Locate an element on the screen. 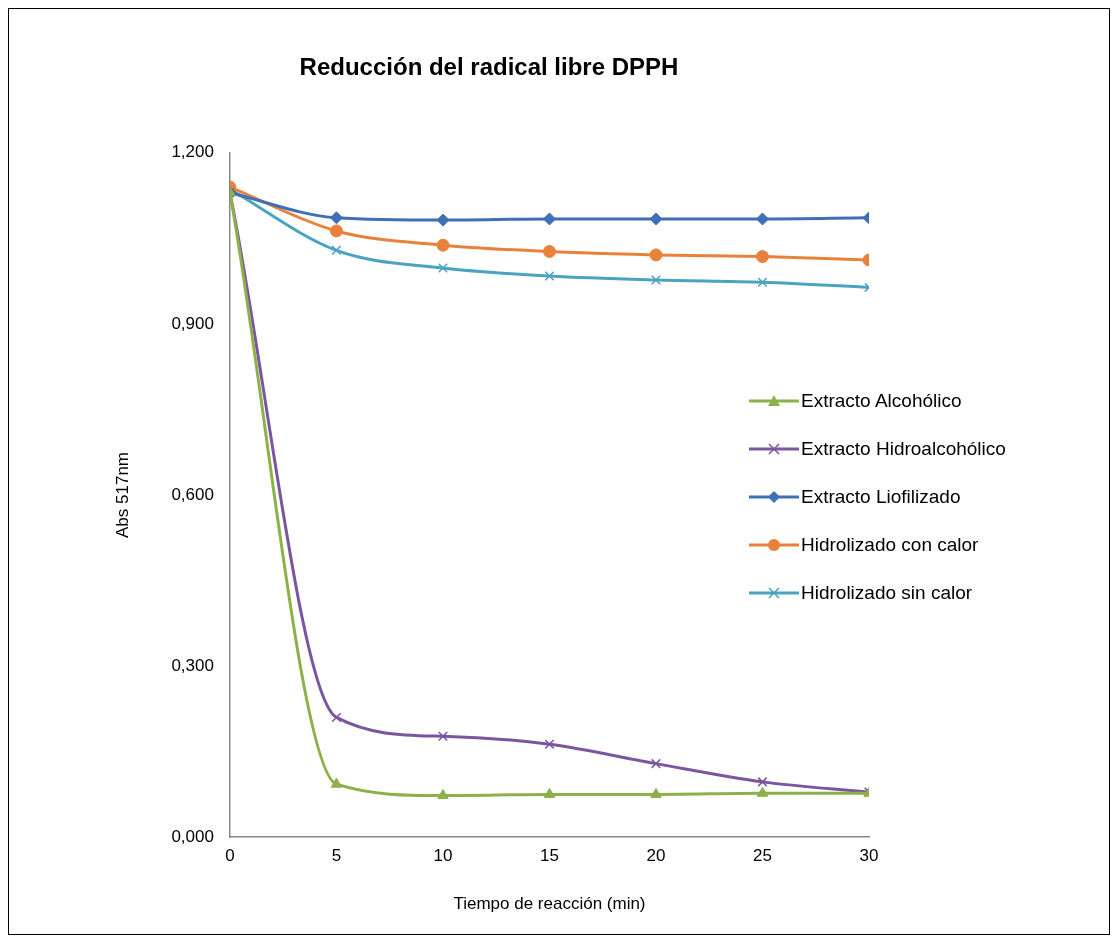 This screenshot has height=946, width=1117. x-tick-label: 25 is located at coordinates (762, 856).